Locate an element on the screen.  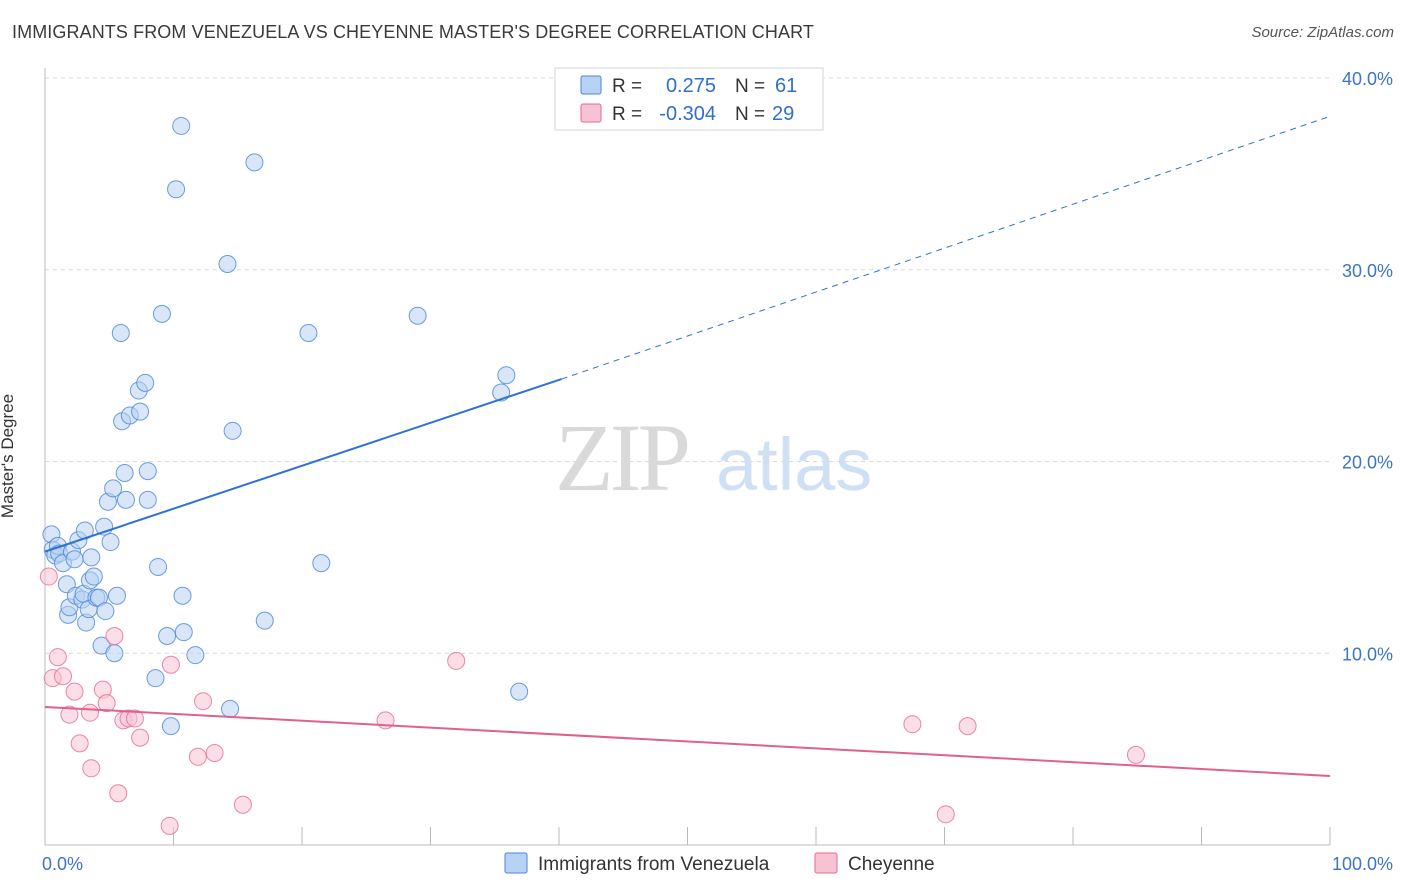
legend-swatch-venezuela is located at coordinates (516, 863).